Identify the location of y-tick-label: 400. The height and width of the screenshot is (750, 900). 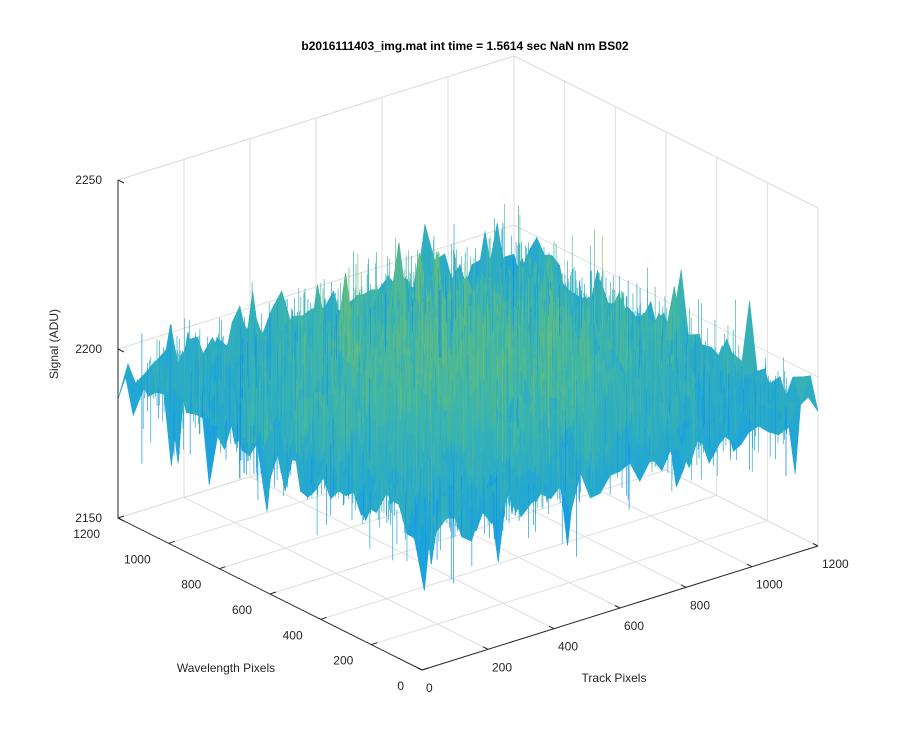
(293, 635).